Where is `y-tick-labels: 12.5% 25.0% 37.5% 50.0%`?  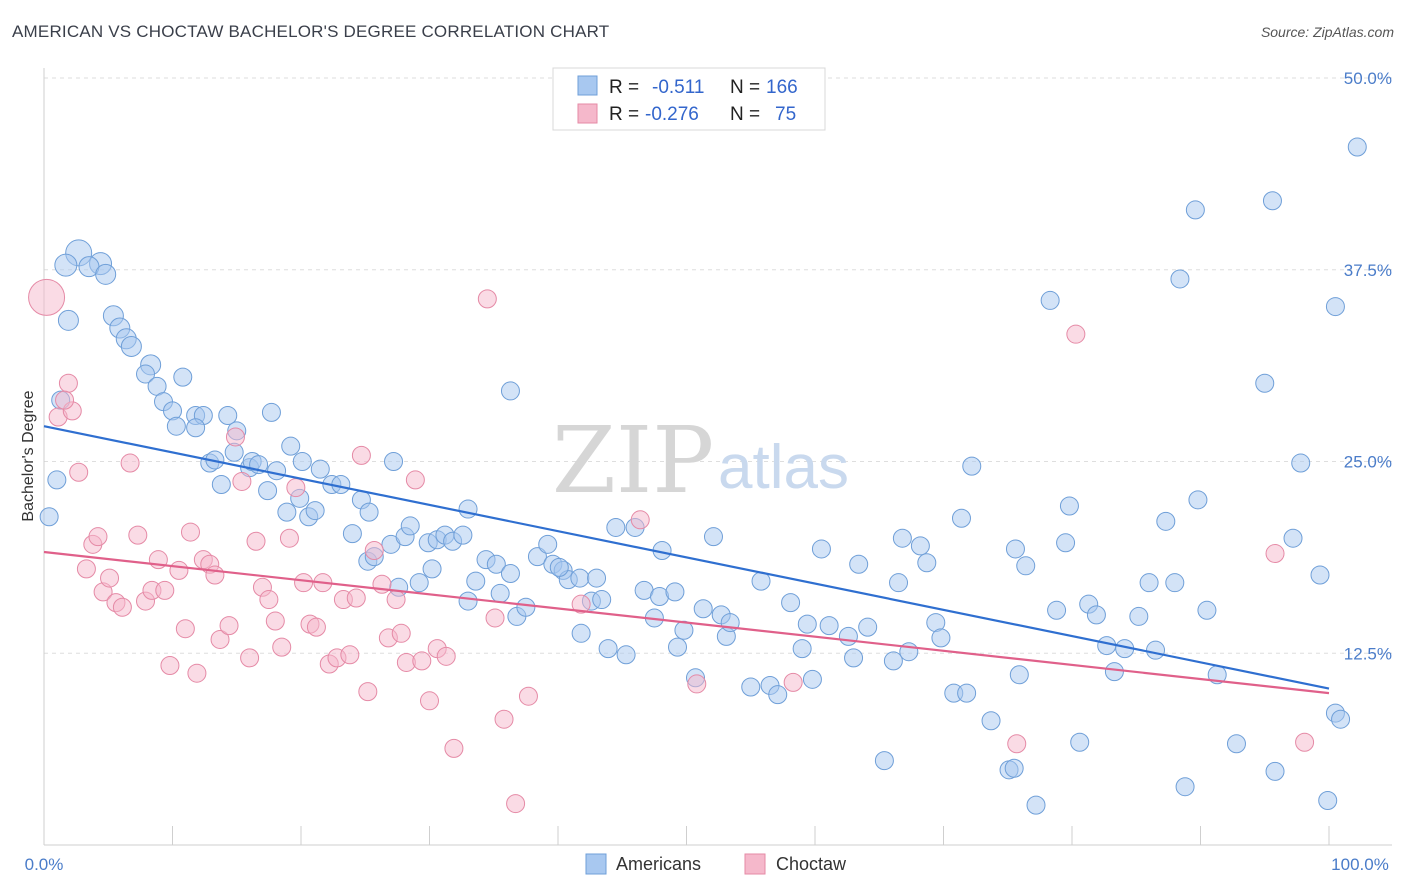
y-tick-labels: 12.5% 25.0% 37.5% 50.0% is located at coordinates (1368, 366).